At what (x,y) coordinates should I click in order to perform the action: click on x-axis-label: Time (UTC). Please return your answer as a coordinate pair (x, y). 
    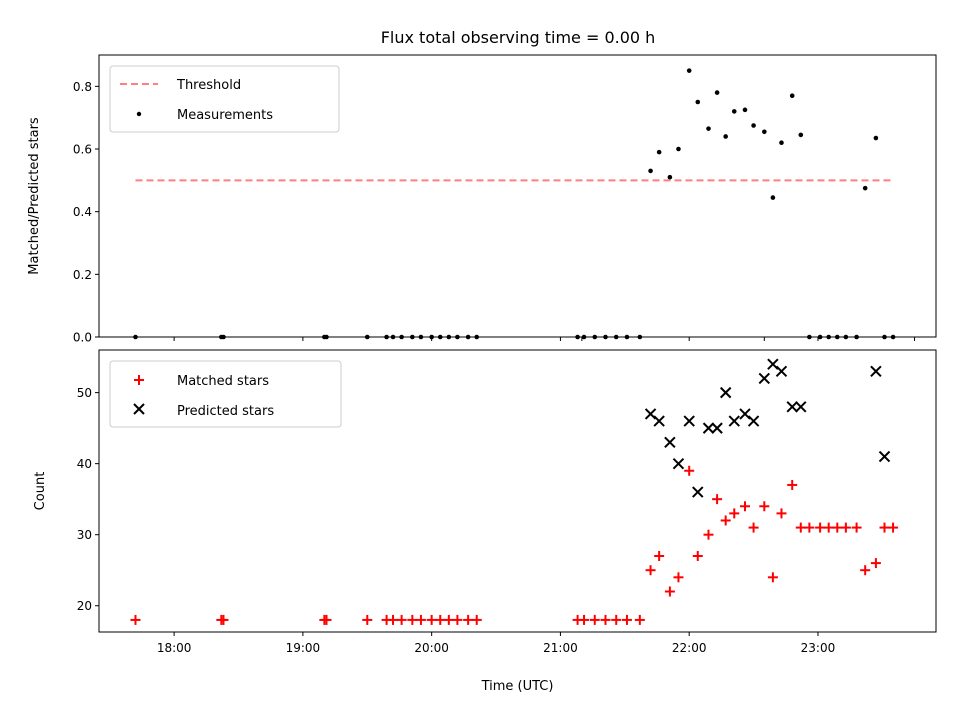
    Looking at the image, I should click on (517, 686).